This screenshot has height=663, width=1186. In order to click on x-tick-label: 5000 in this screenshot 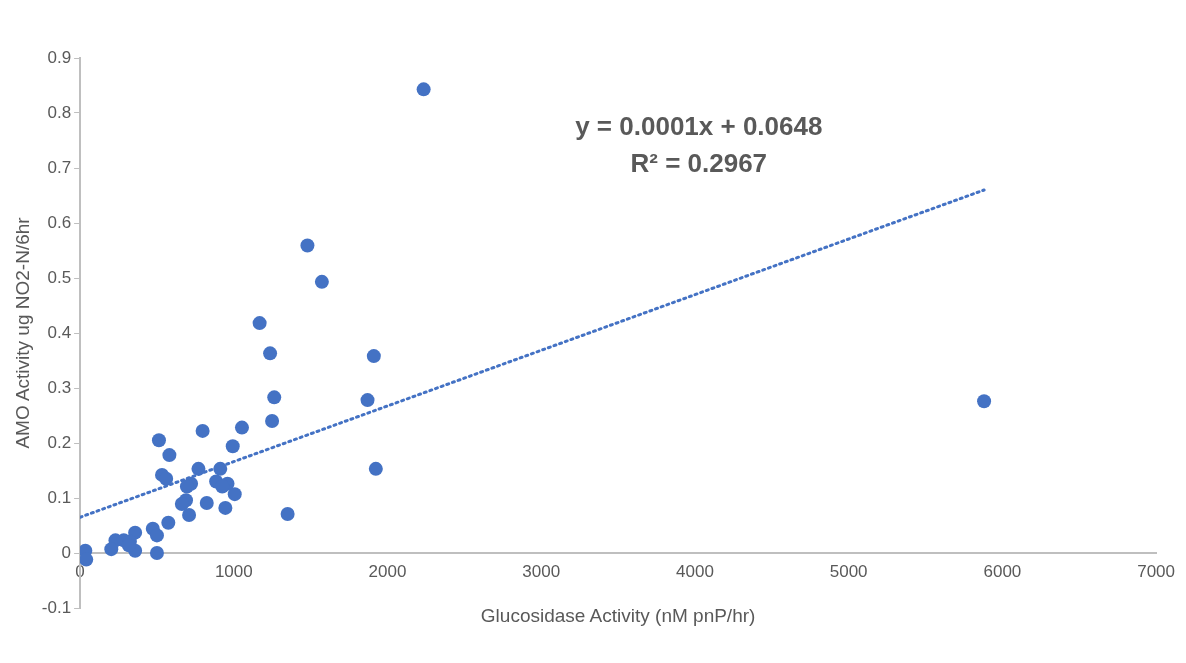, I will do `click(848, 571)`.